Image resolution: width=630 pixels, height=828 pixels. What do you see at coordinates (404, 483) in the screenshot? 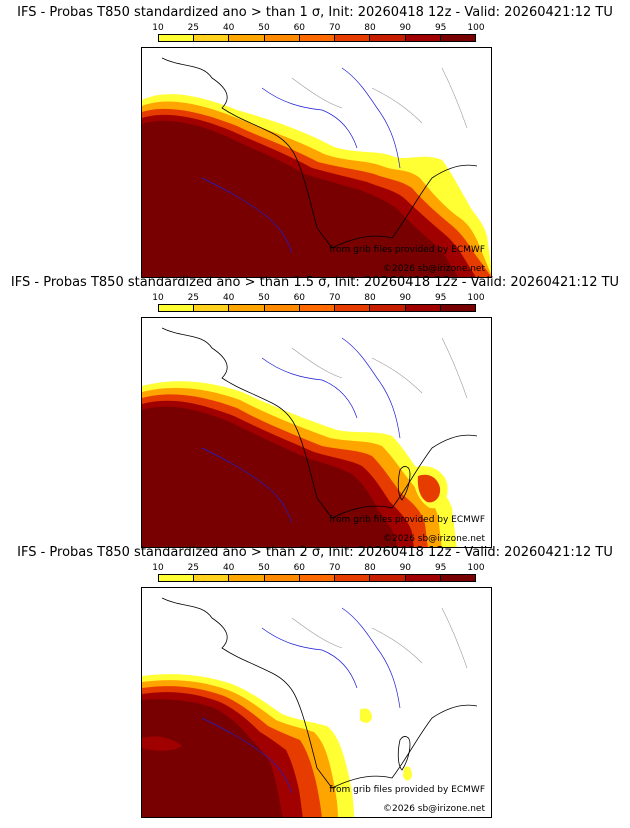
I see `island-outline` at bounding box center [404, 483].